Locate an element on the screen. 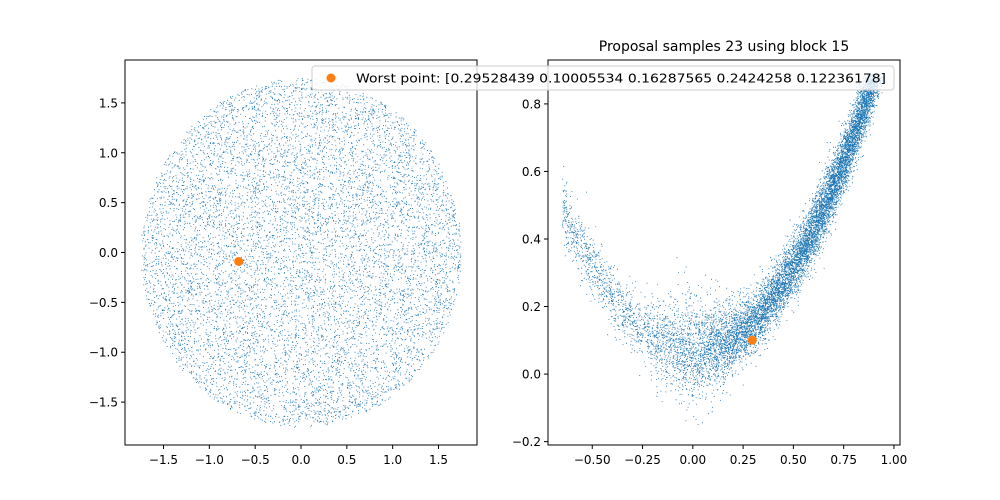 Image resolution: width=1000 pixels, height=500 pixels. right-x-tick-label: 0.00 is located at coordinates (692, 460).